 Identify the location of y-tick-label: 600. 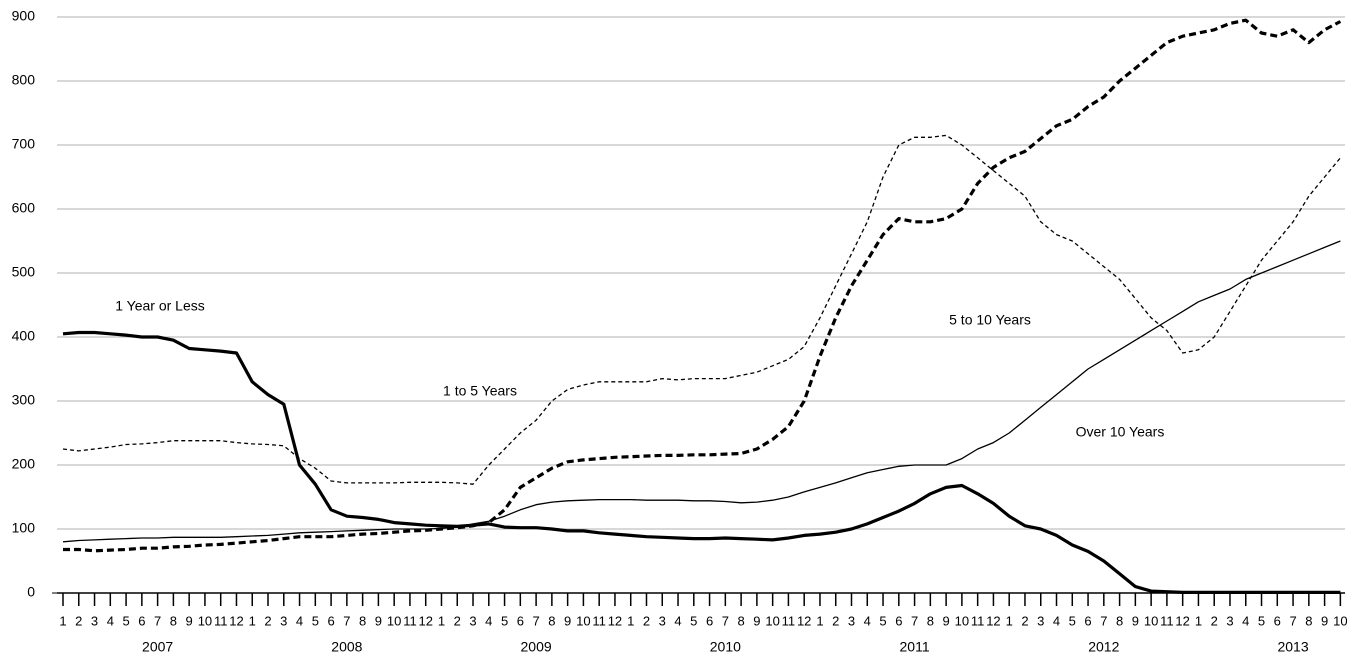
(24, 208).